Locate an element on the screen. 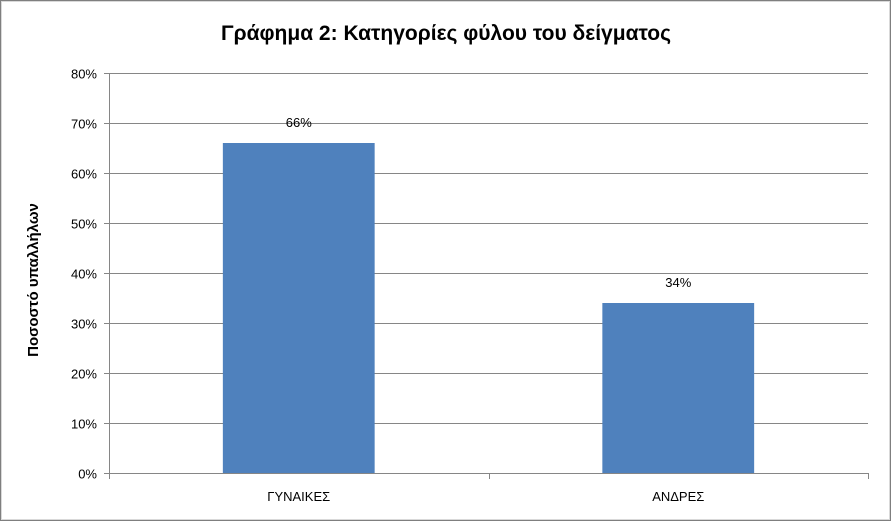 The width and height of the screenshot is (891, 525). y-tick-label: 0% is located at coordinates (87, 474).